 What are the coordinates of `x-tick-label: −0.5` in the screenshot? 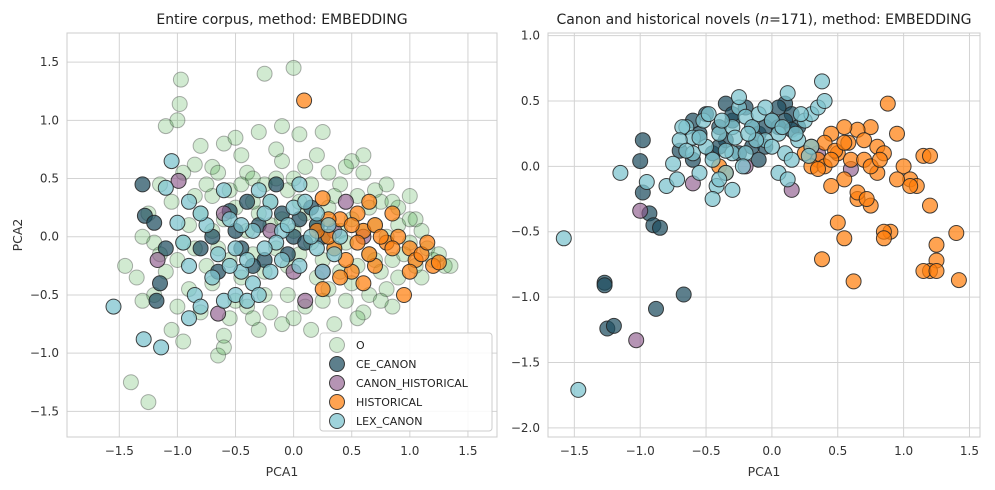 It's located at (705, 451).